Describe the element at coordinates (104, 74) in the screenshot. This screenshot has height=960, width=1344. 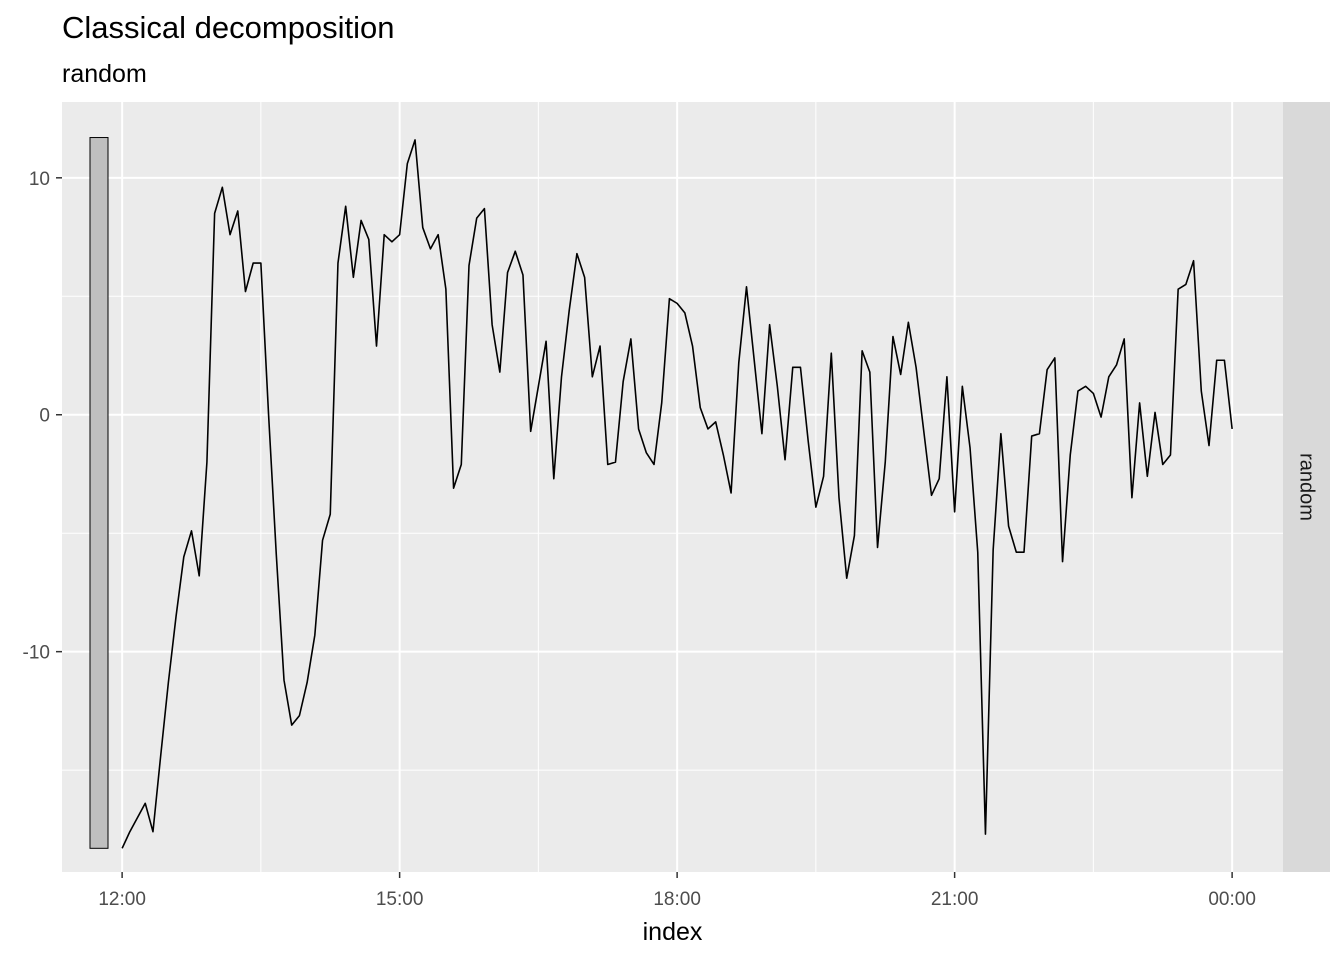
I see `chart-subtitle: random` at that location.